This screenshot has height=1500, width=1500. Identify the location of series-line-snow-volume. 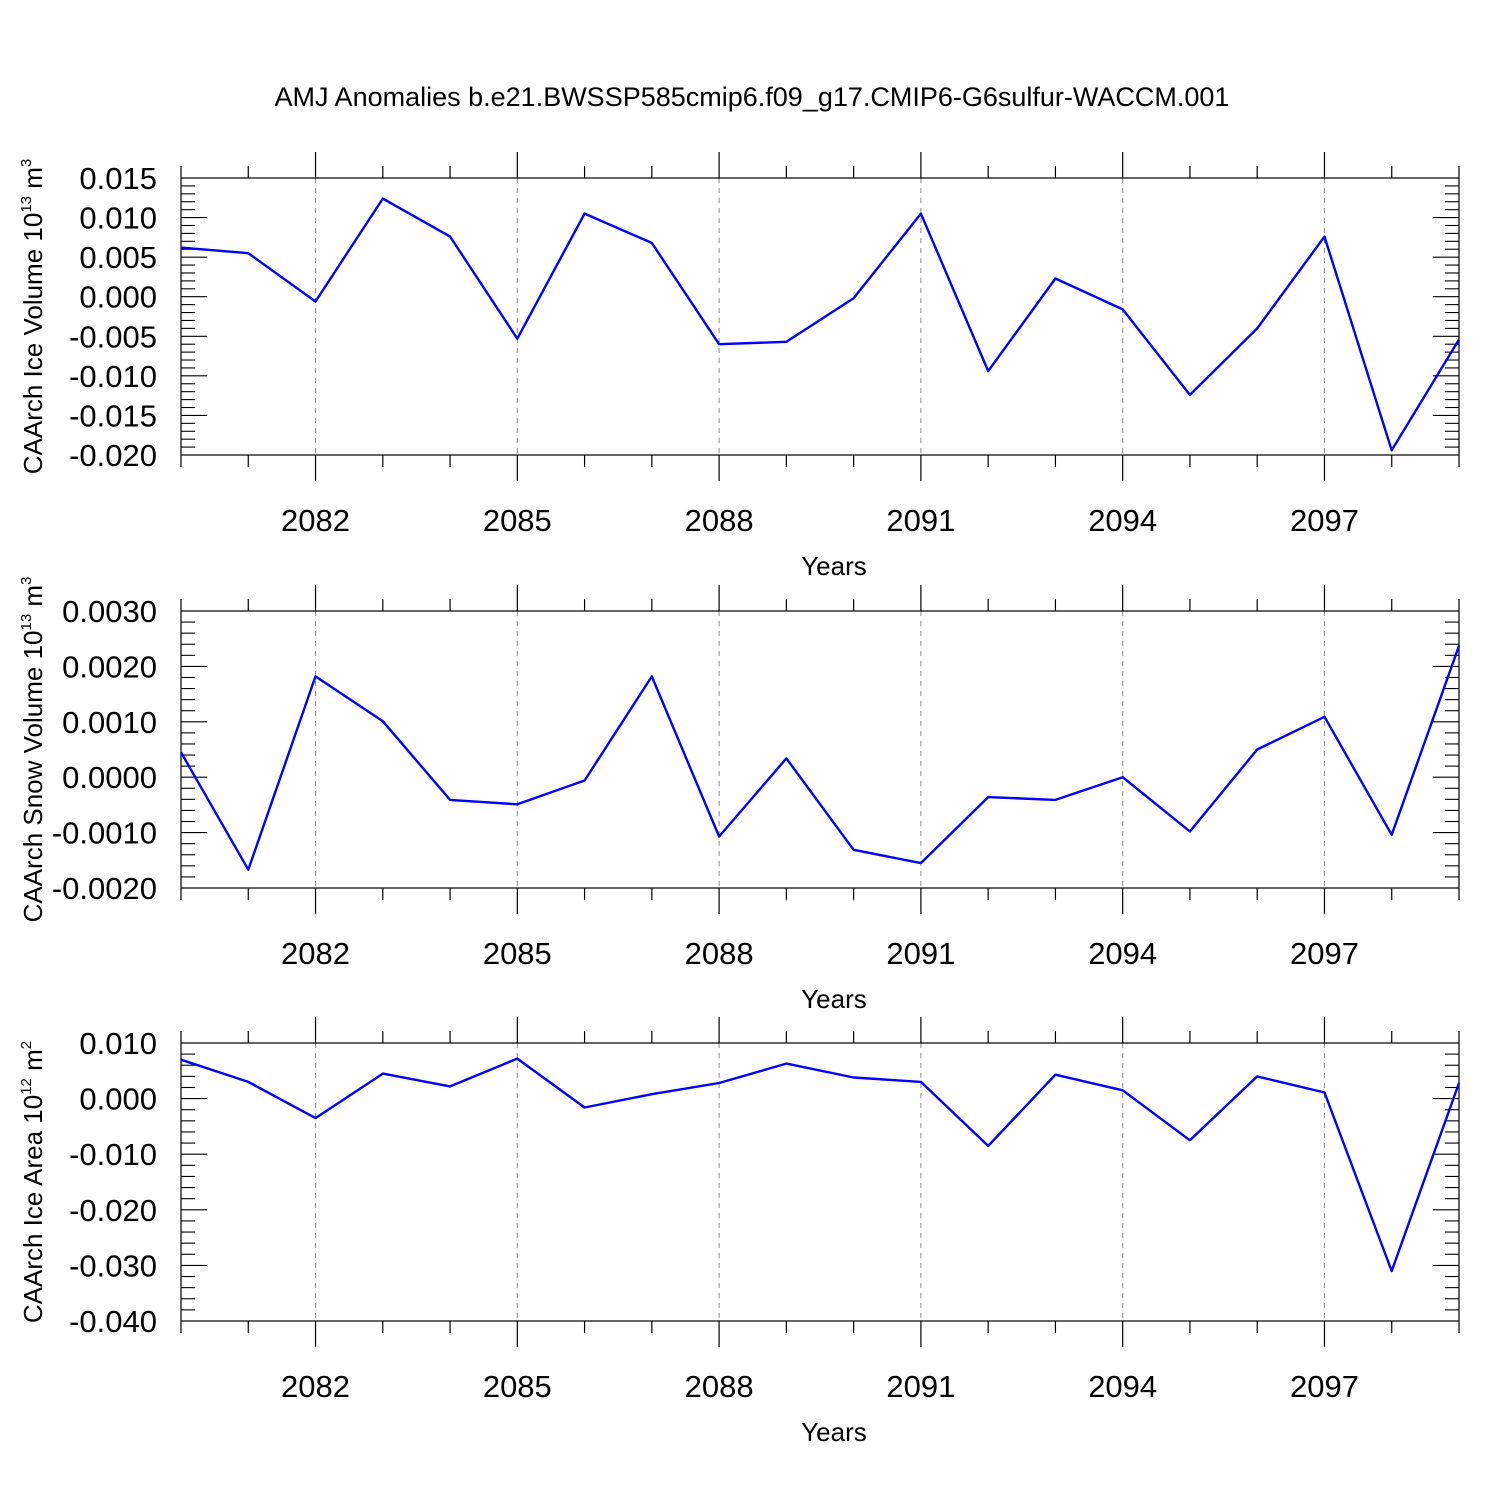
(820, 758).